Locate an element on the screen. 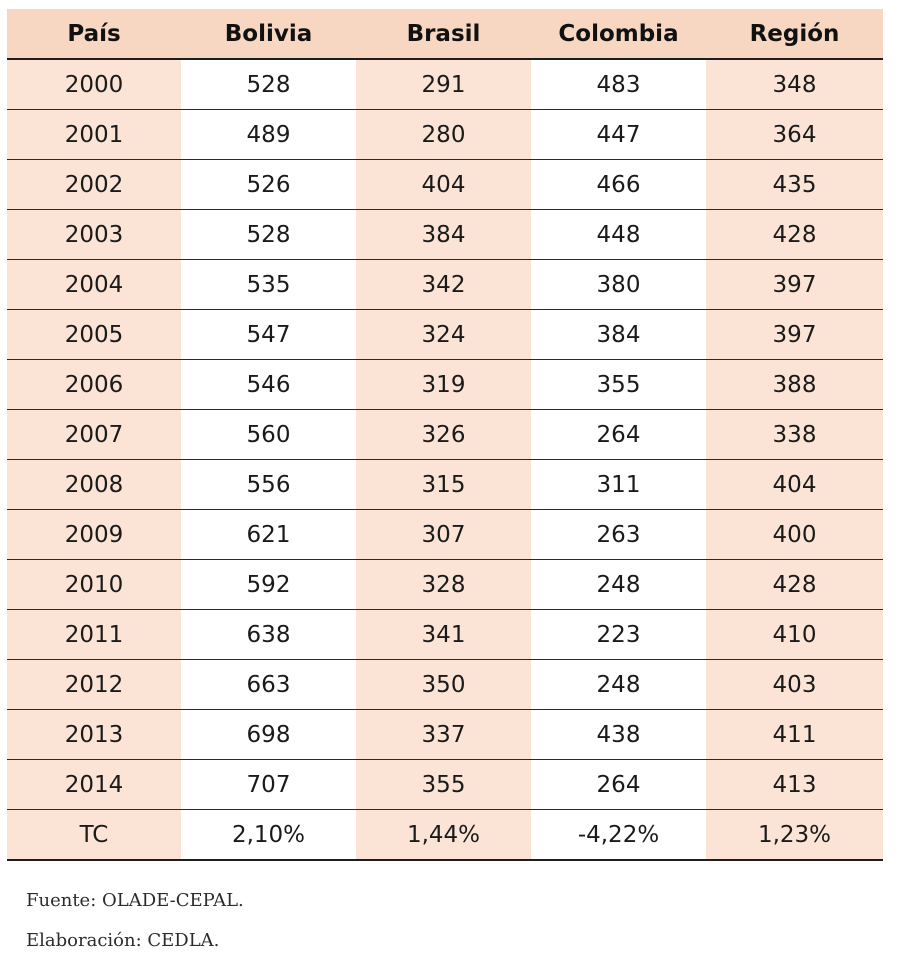 The height and width of the screenshot is (966, 900). cell-bolivia: 489 is located at coordinates (268, 134).